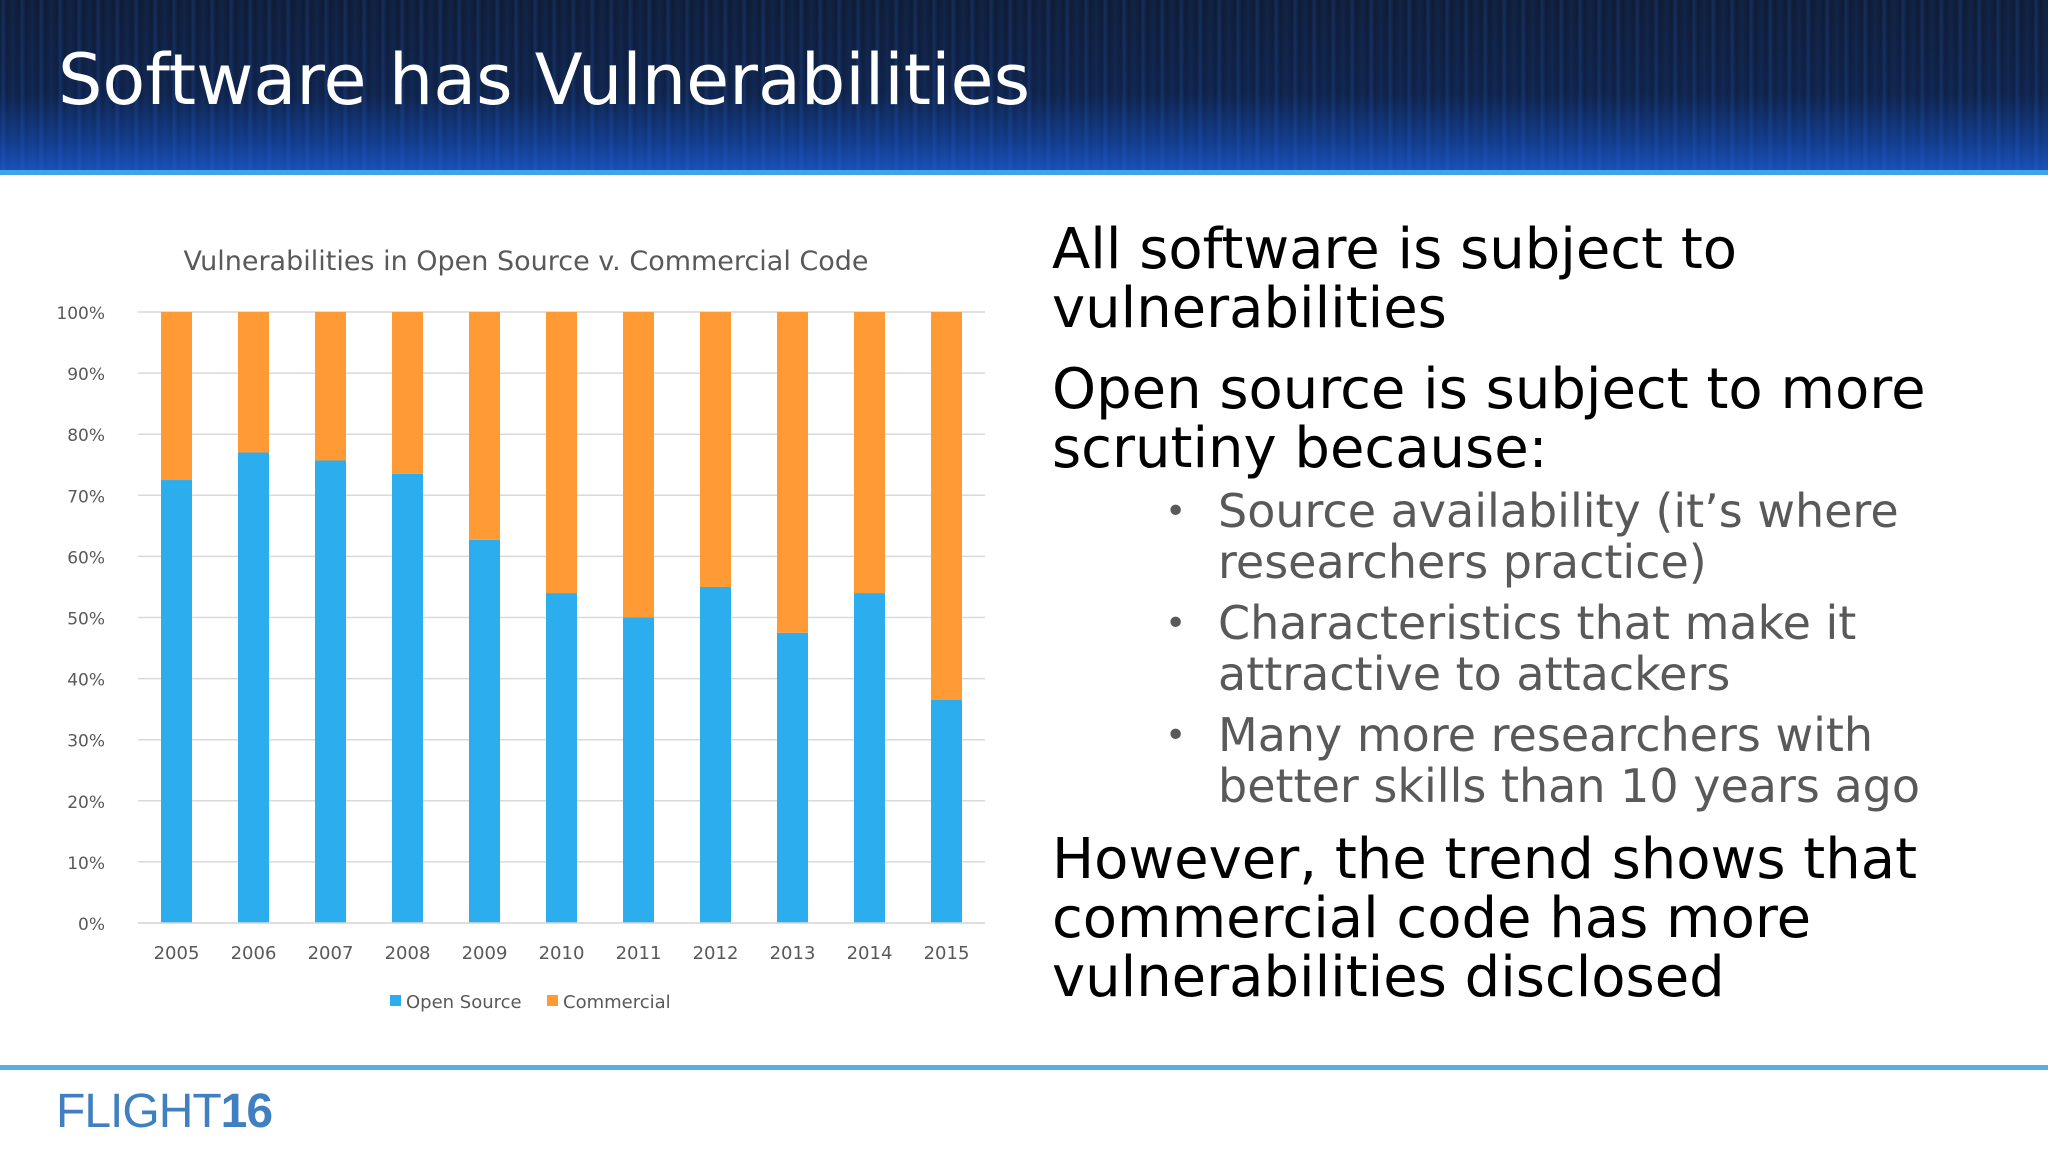 This screenshot has width=2048, height=1152. What do you see at coordinates (86, 681) in the screenshot?
I see `y-tick-label: 40%` at bounding box center [86, 681].